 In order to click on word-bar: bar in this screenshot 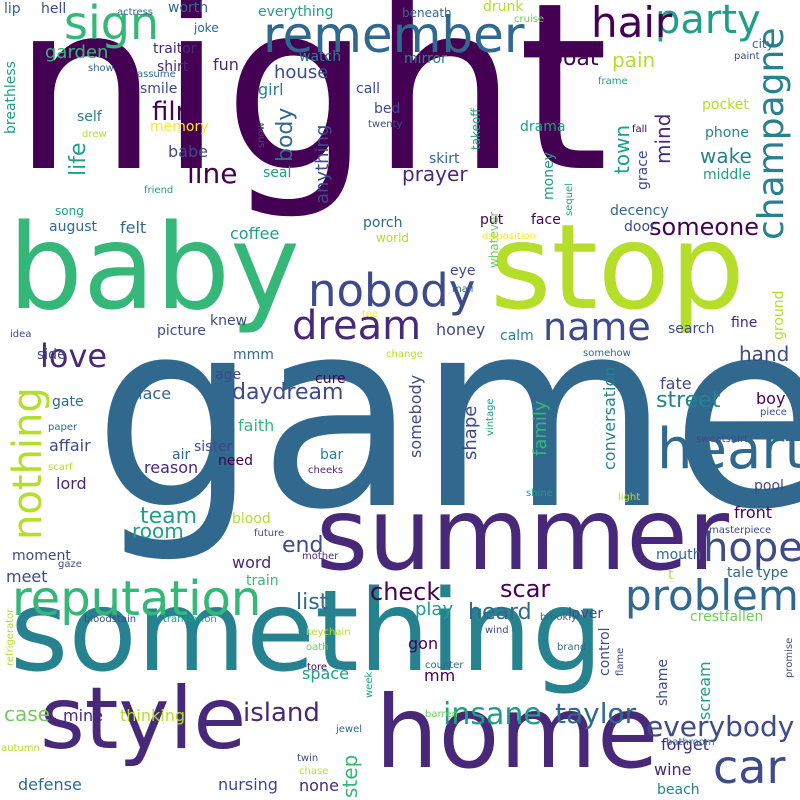, I will do `click(332, 455)`.